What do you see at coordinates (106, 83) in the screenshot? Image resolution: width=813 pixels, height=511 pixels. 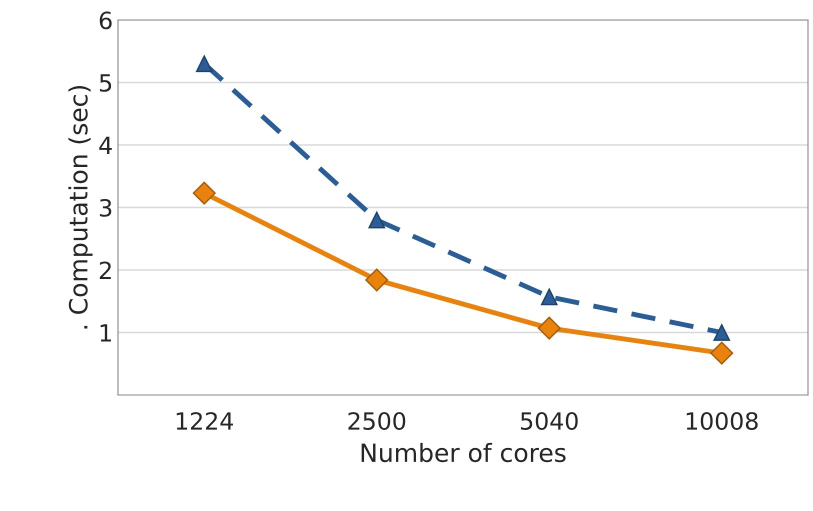 I see `y-tick-label: 5` at bounding box center [106, 83].